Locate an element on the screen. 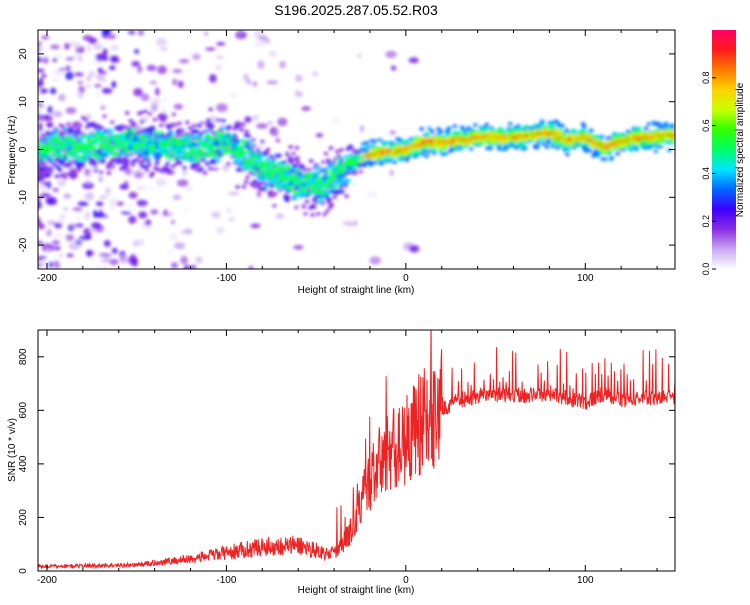 The width and height of the screenshot is (750, 605). spectrogram-xlabel: Height of straight line (km) is located at coordinates (356, 290).